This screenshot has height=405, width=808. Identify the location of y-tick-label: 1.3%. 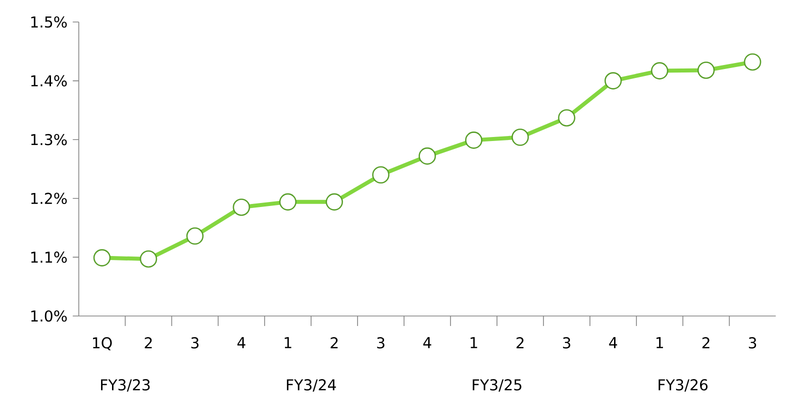
(49, 140).